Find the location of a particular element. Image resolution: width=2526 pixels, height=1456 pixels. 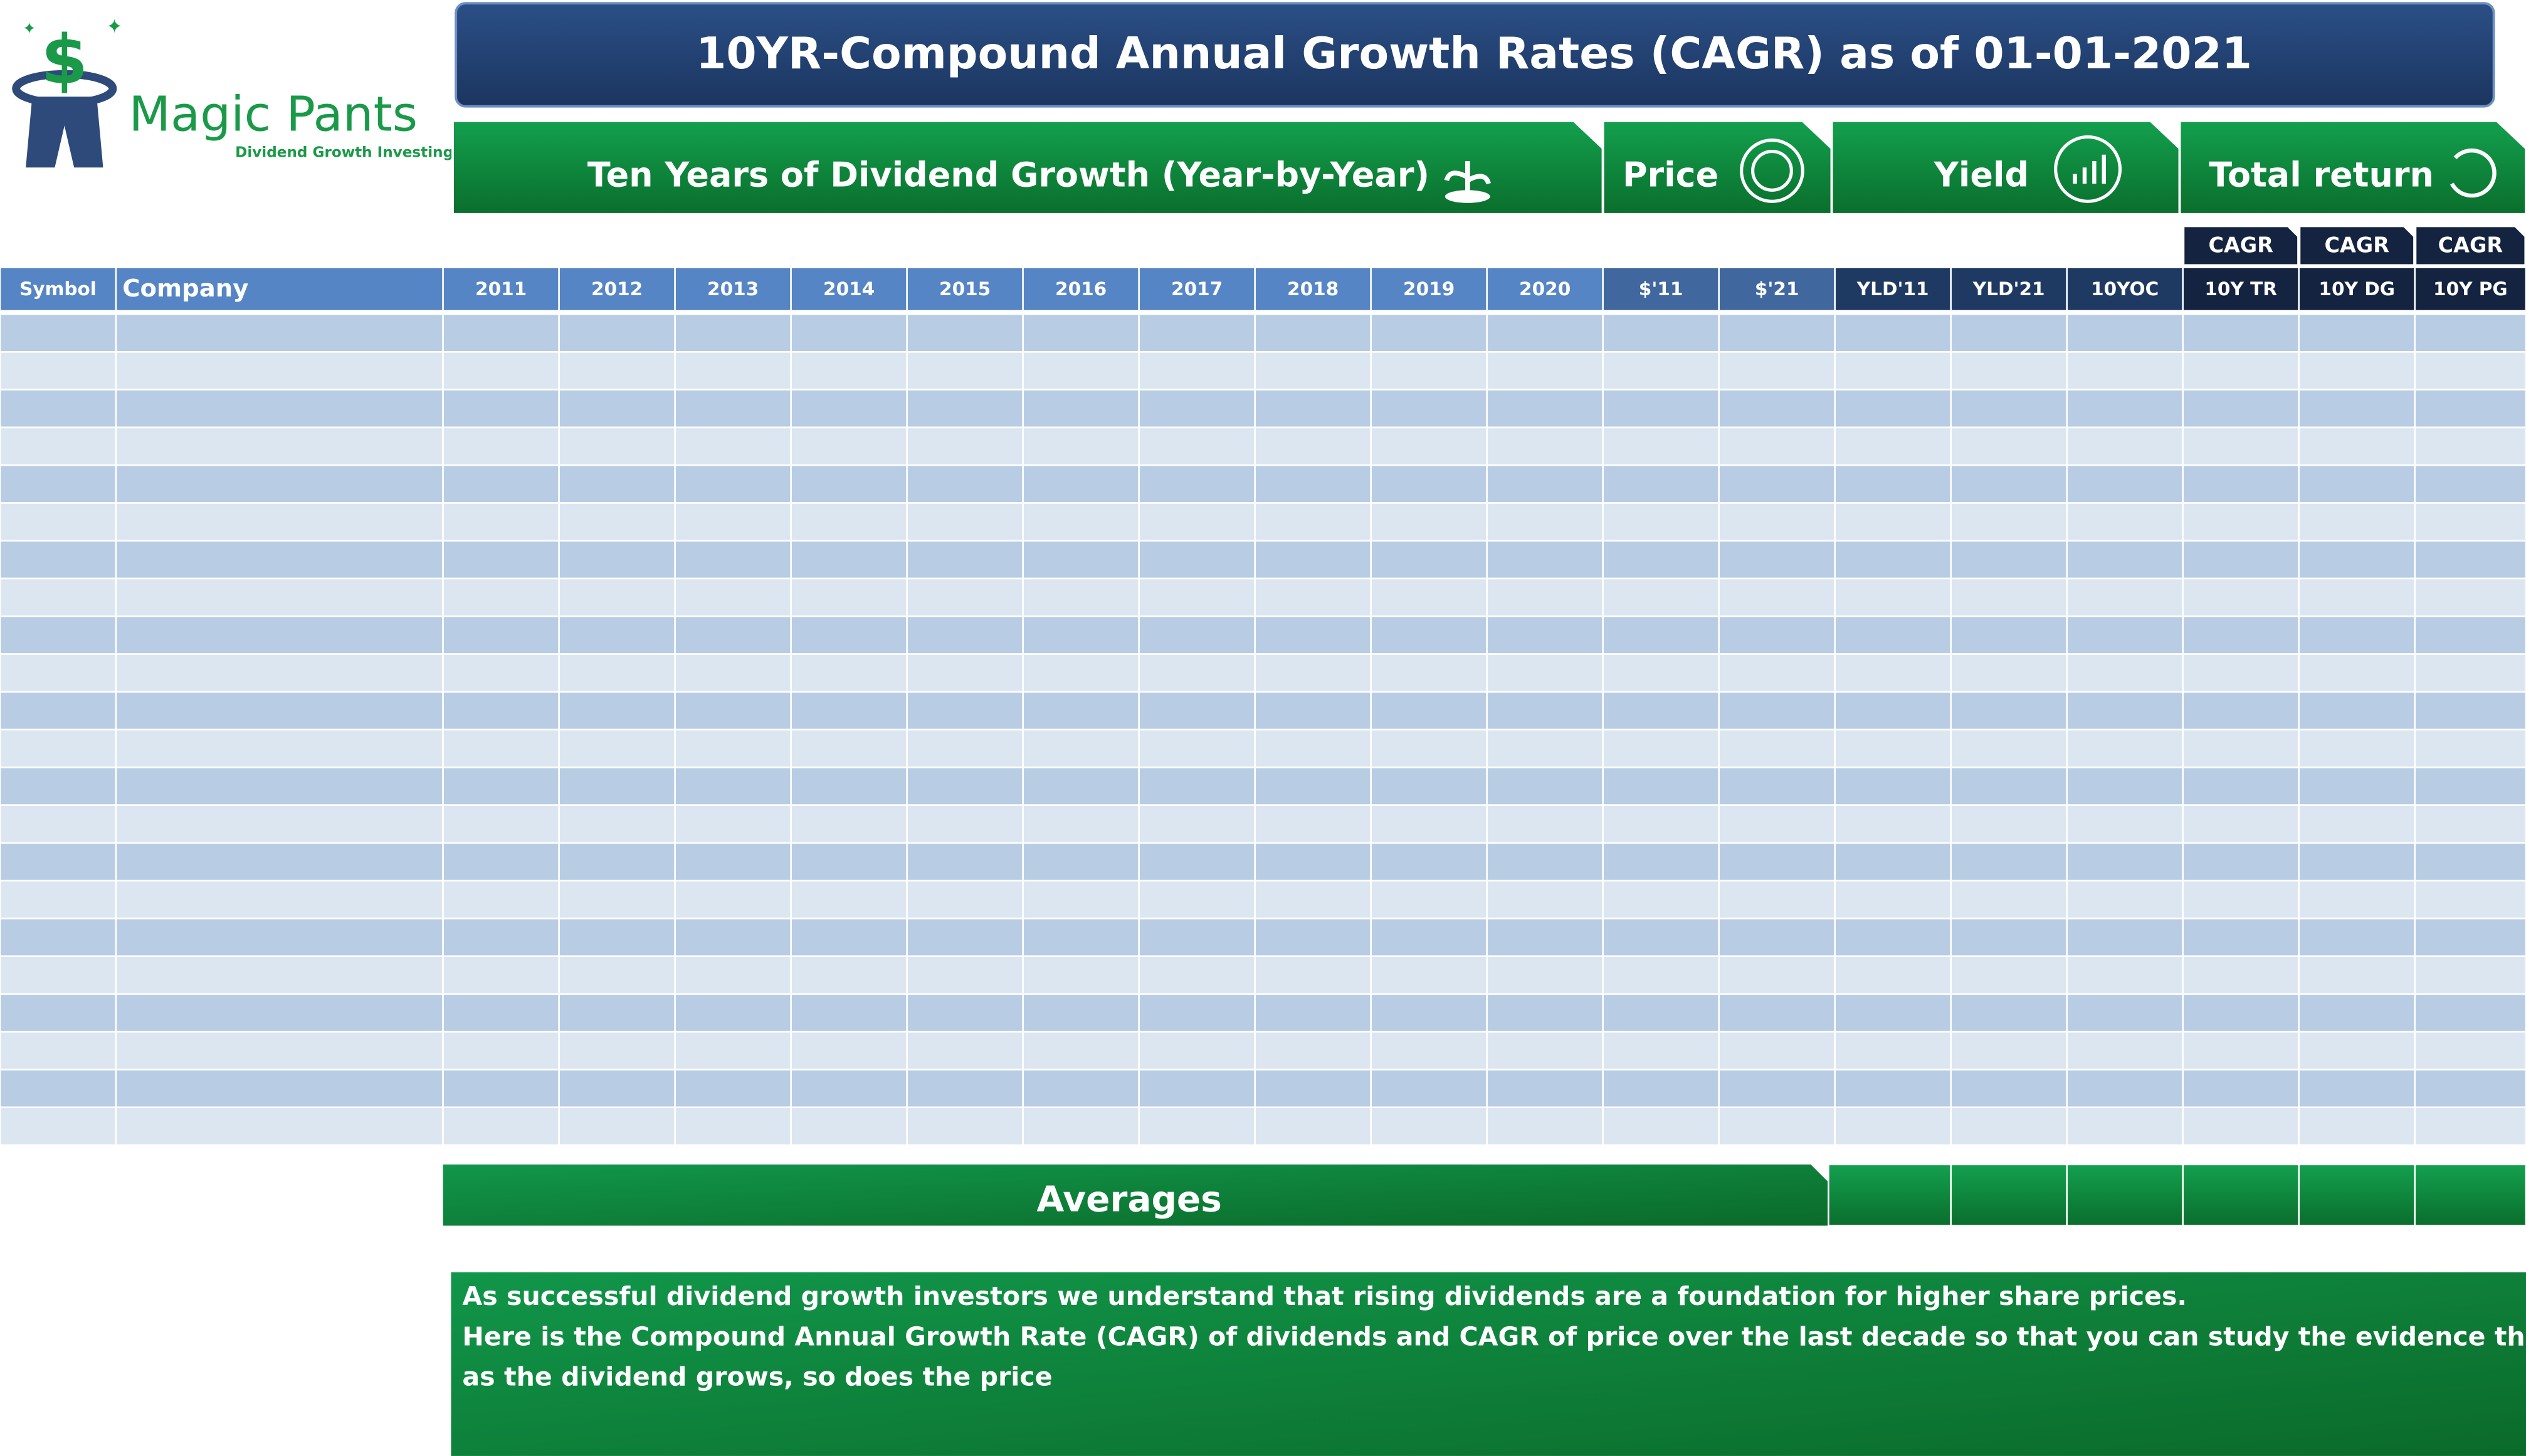

column-header-label: $'11 is located at coordinates (1661, 289).